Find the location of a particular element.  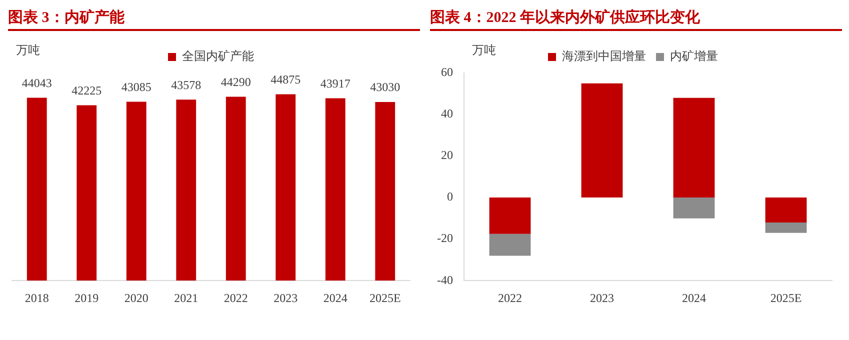

data-label: 44290 is located at coordinates (235, 81).